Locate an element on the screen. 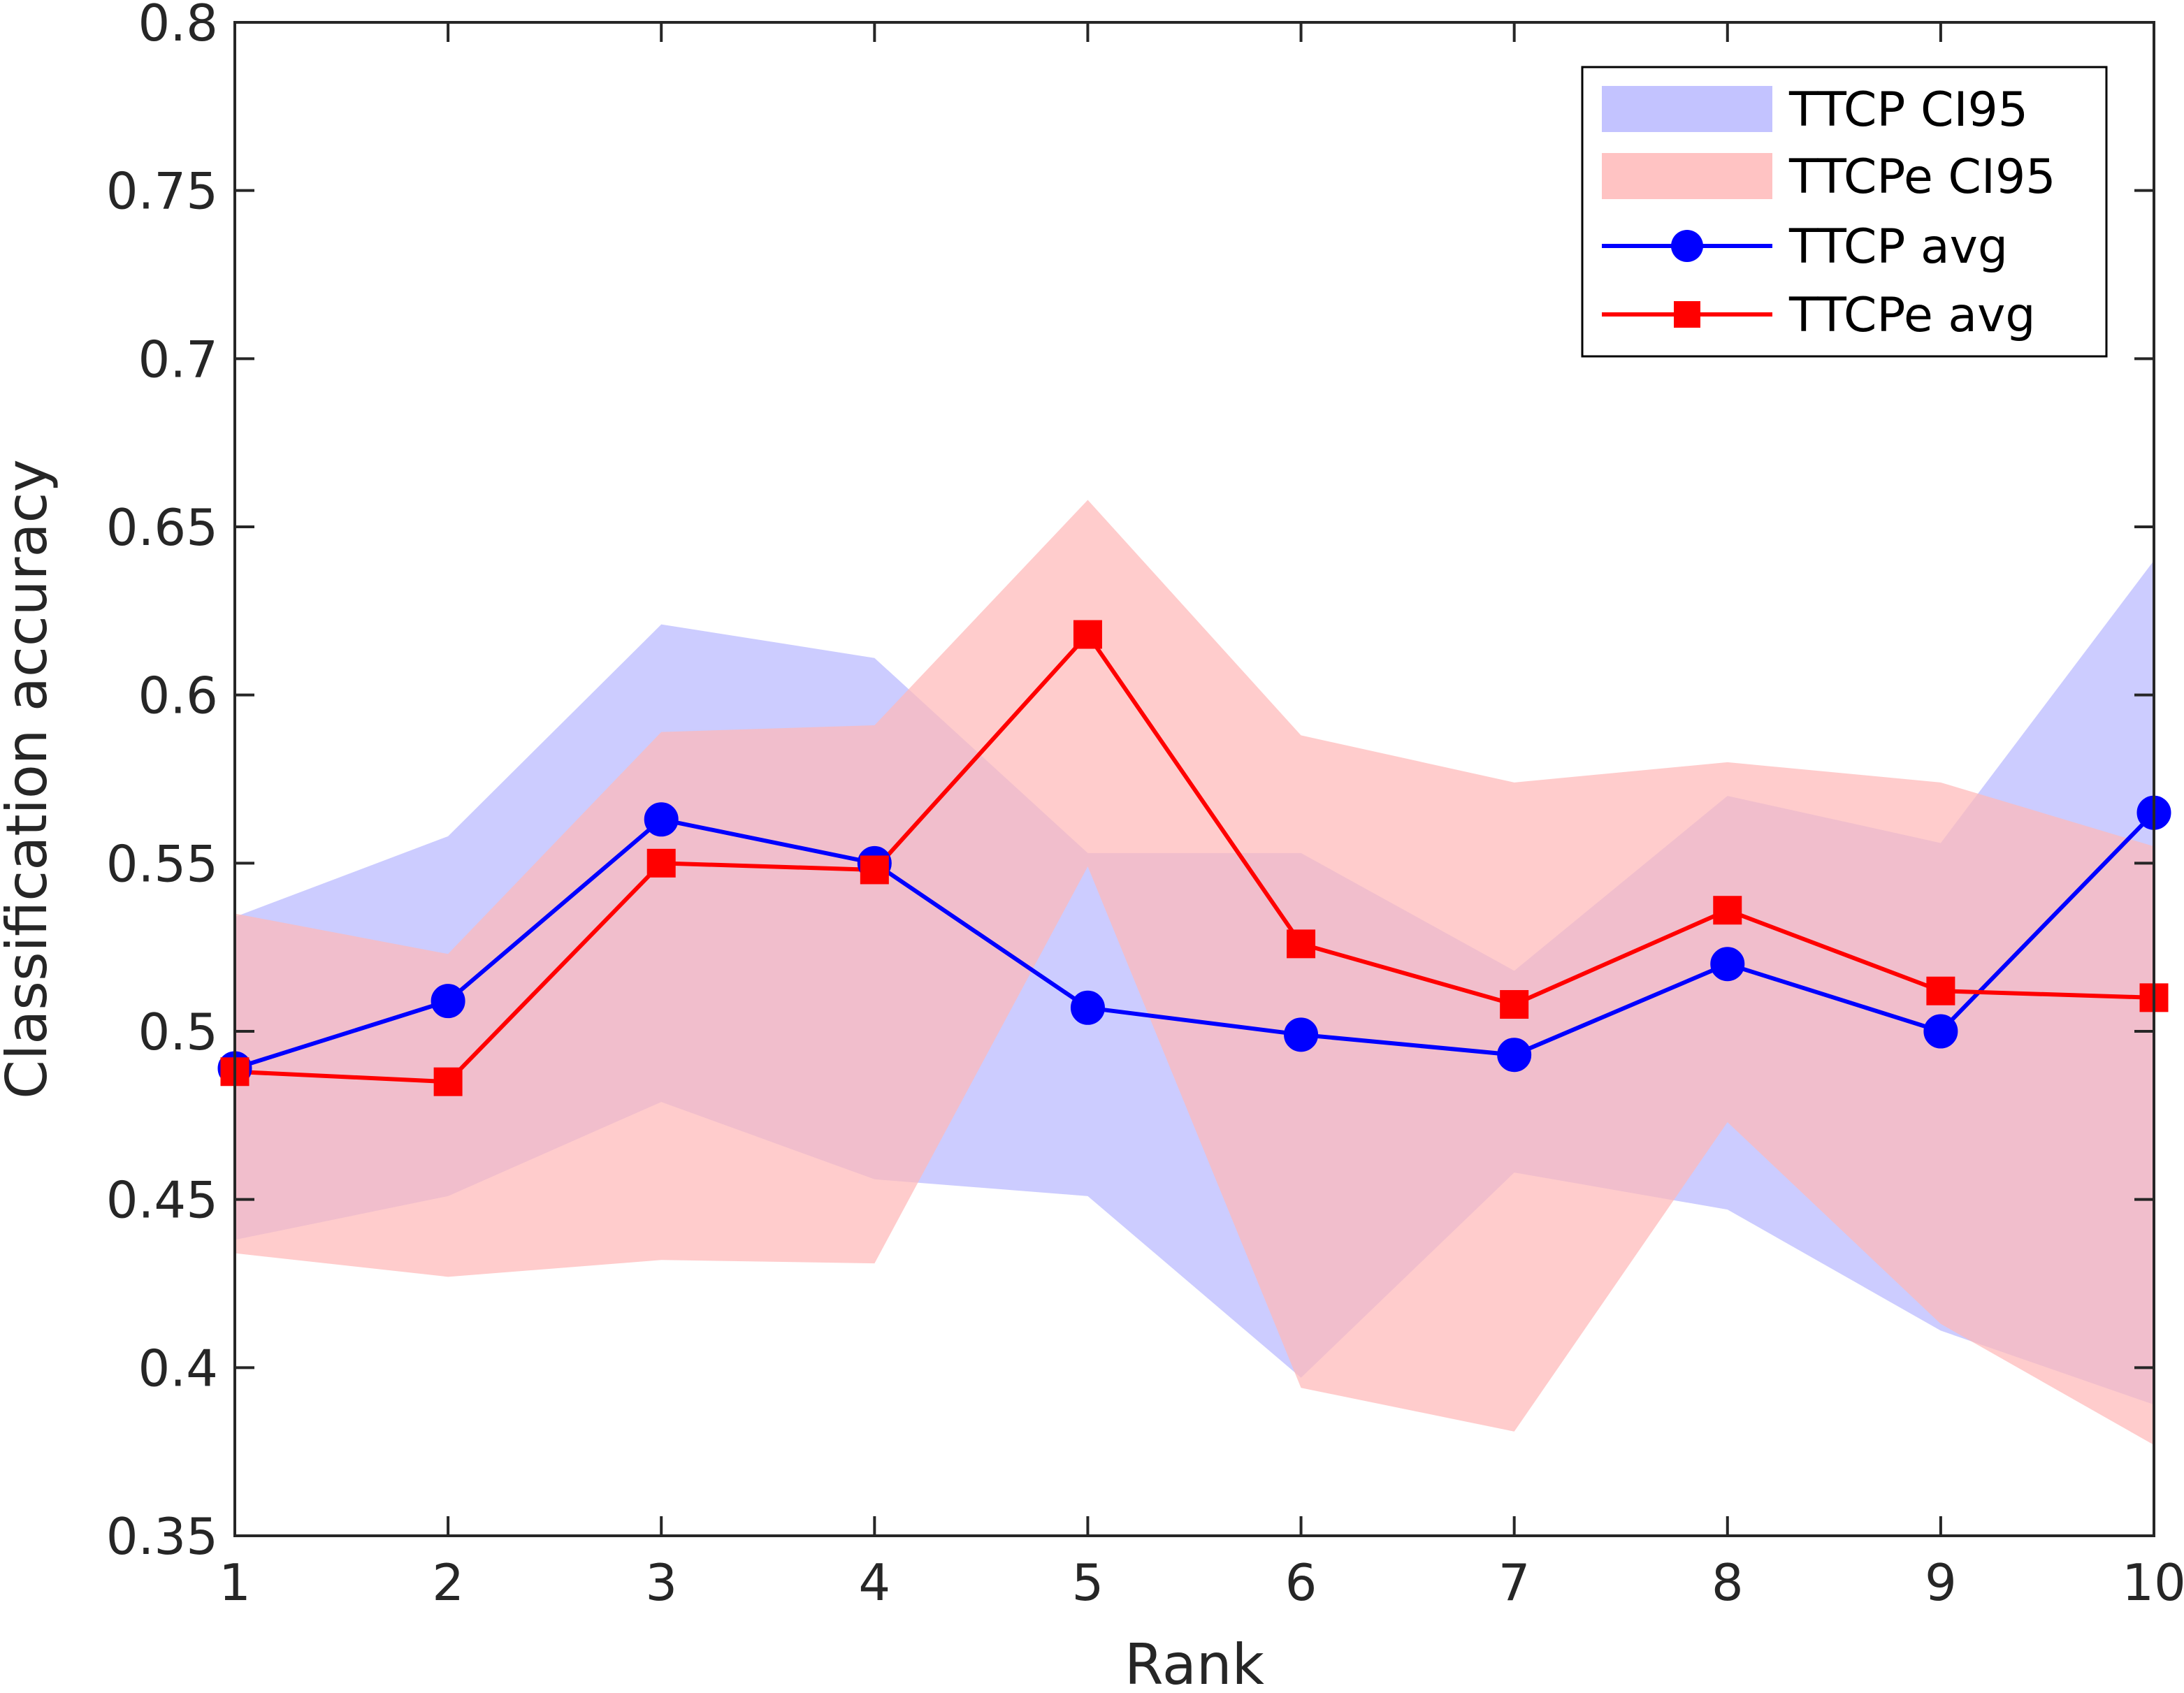  y-tick-label: 0.55 is located at coordinates (162, 863).